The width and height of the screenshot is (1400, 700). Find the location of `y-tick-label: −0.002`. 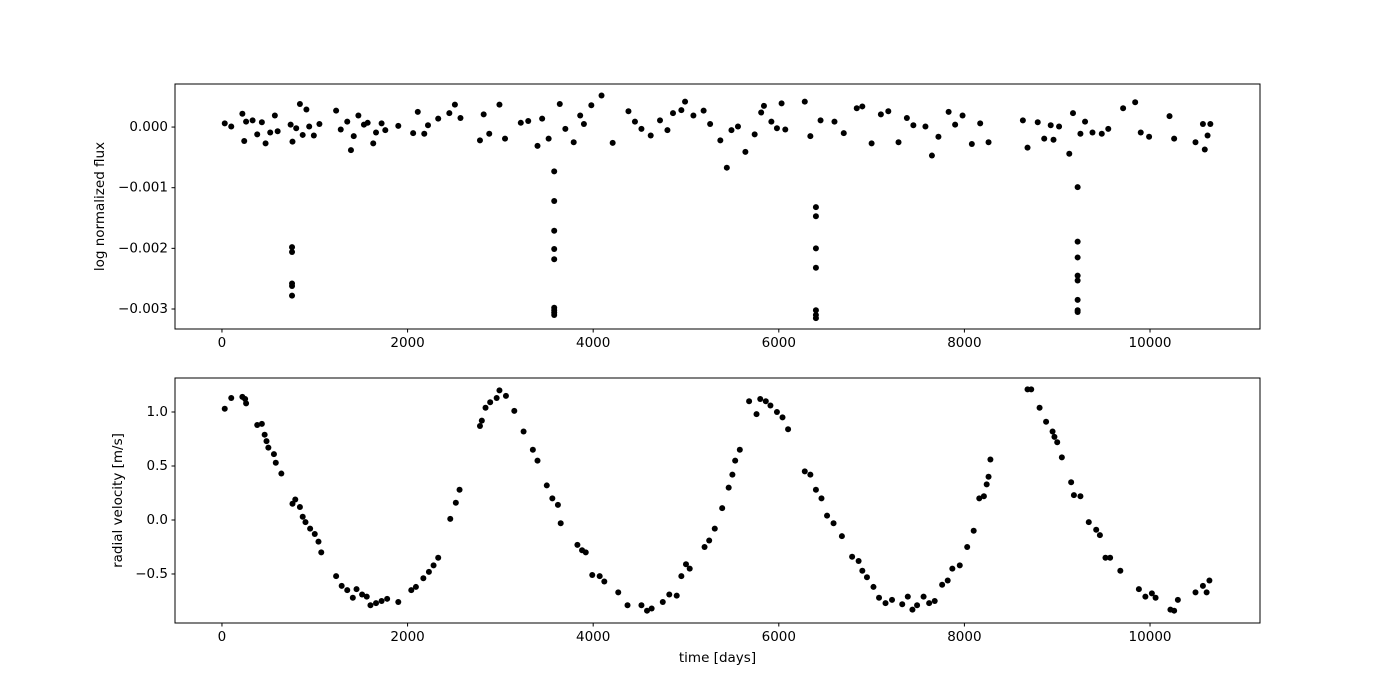

y-tick-label: −0.002 is located at coordinates (143, 248).